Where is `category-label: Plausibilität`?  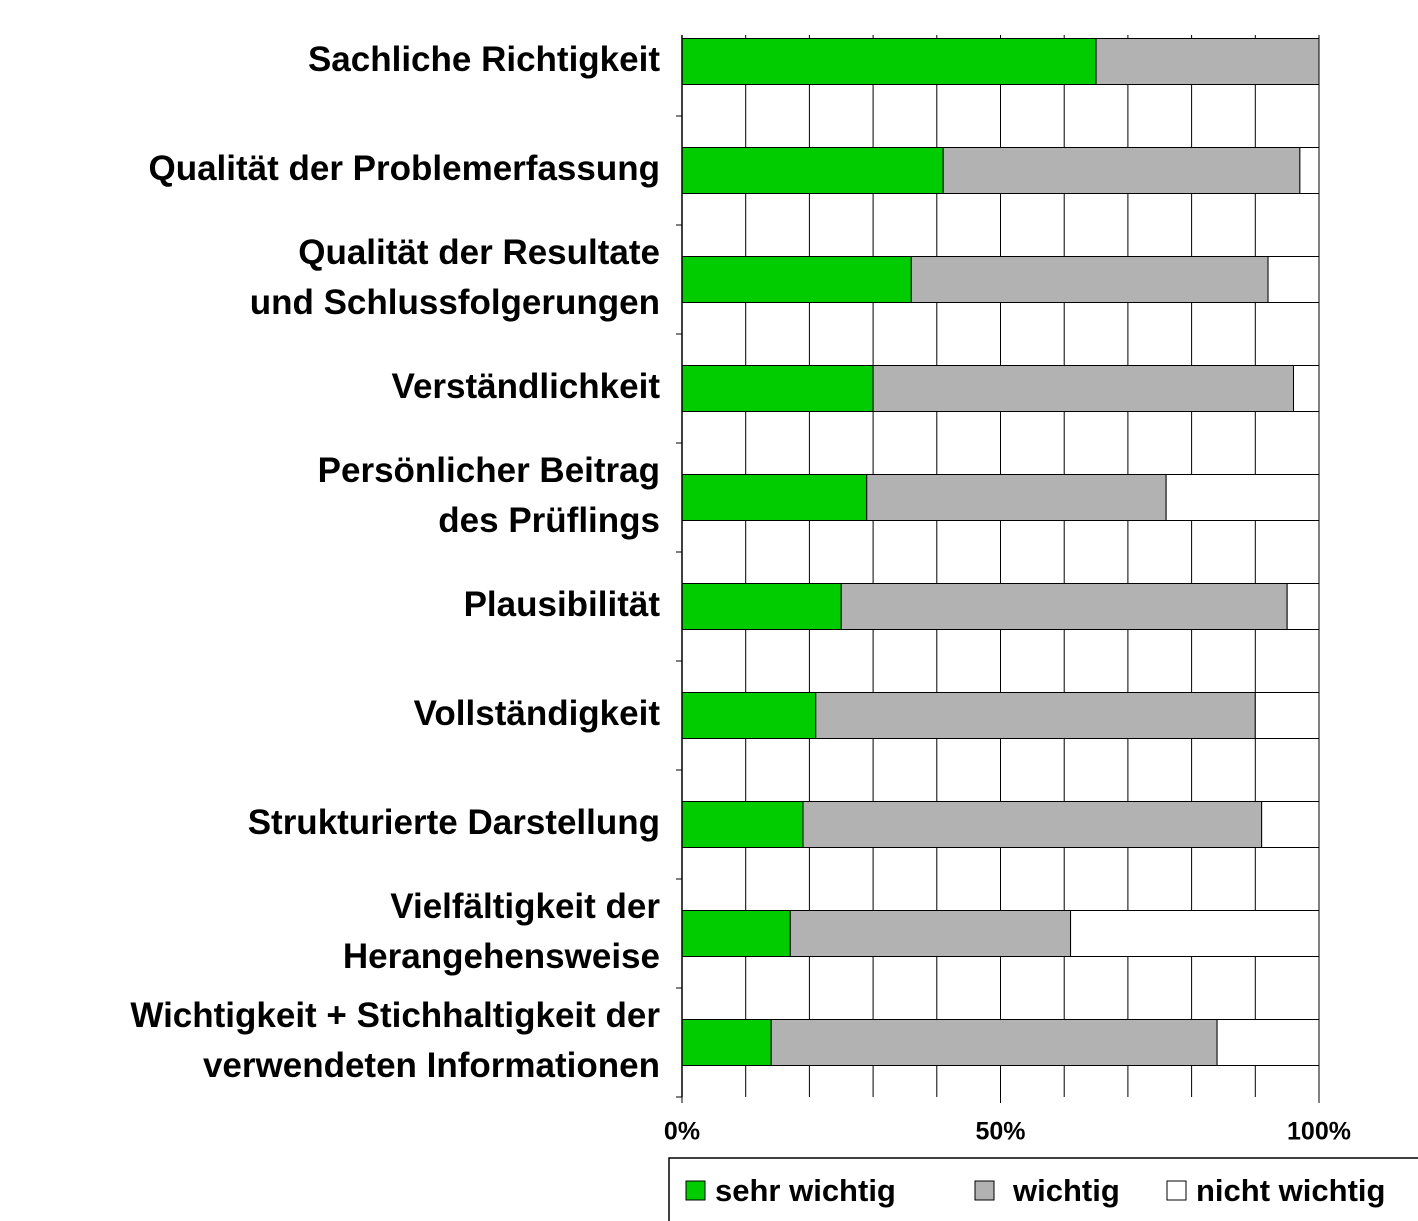 category-label: Plausibilität is located at coordinates (562, 604).